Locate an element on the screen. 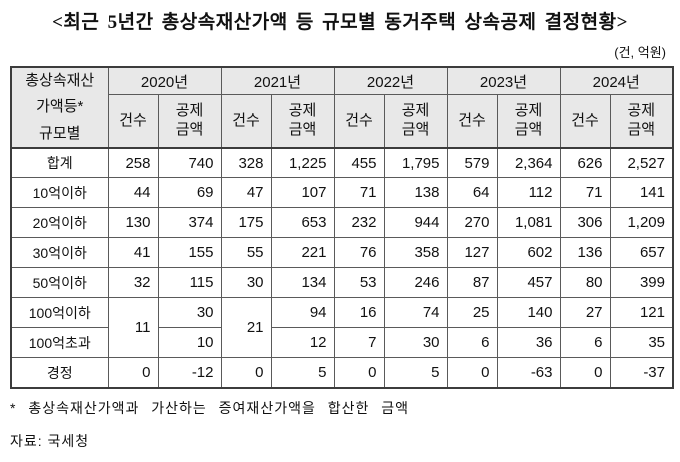  value-cell: 27 is located at coordinates (585, 313).